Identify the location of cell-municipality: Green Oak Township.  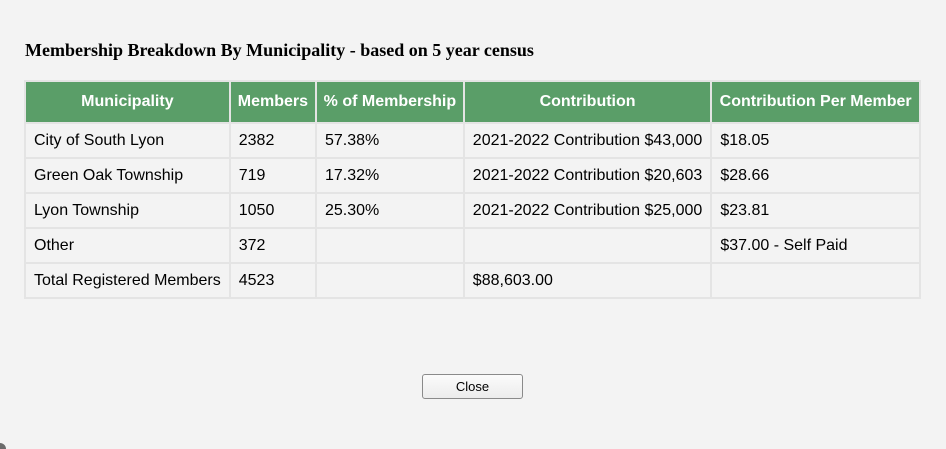
(127, 175).